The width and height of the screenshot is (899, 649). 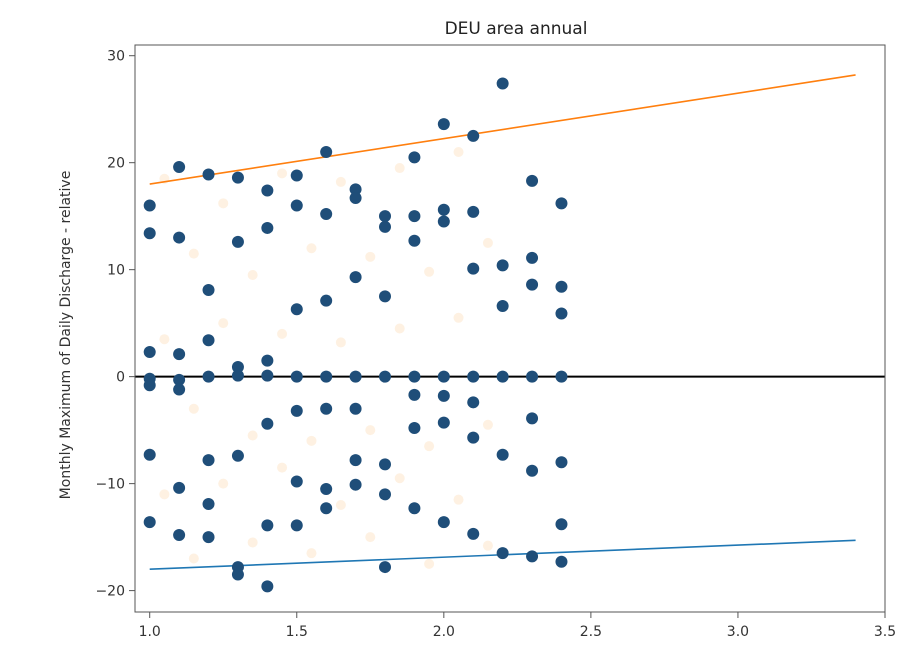 I want to click on x-tick-label: 2.5, so click(x=591, y=632).